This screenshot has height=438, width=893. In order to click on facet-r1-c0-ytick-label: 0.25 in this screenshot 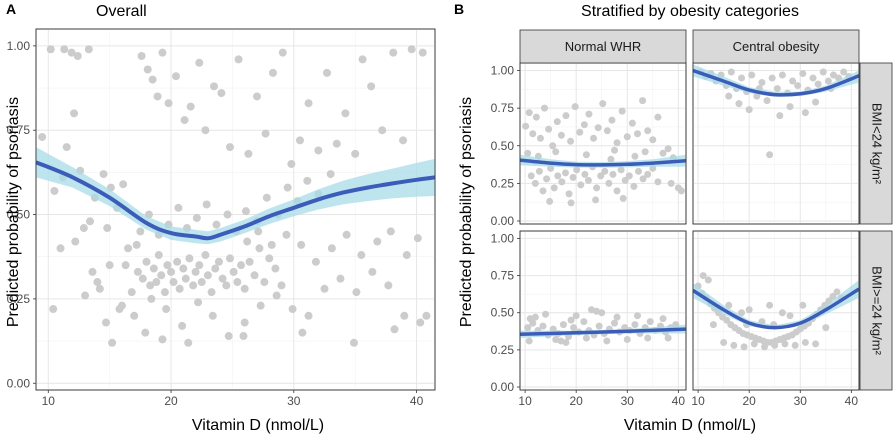, I will do `click(503, 350)`.